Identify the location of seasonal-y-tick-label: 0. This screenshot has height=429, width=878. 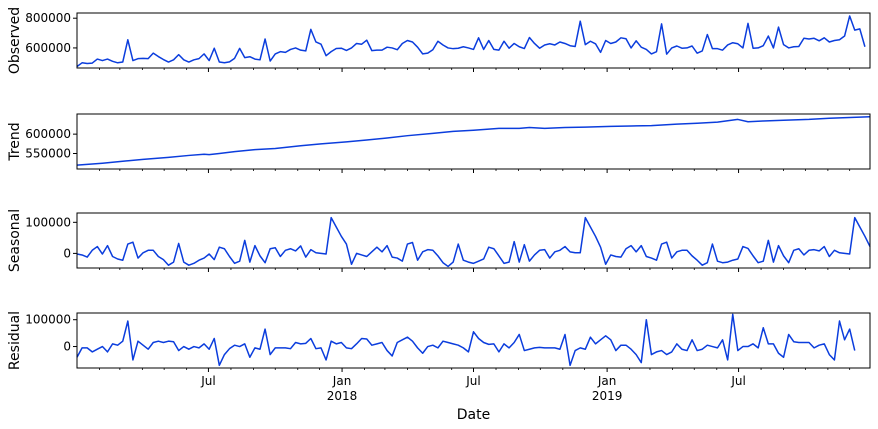
(67, 253).